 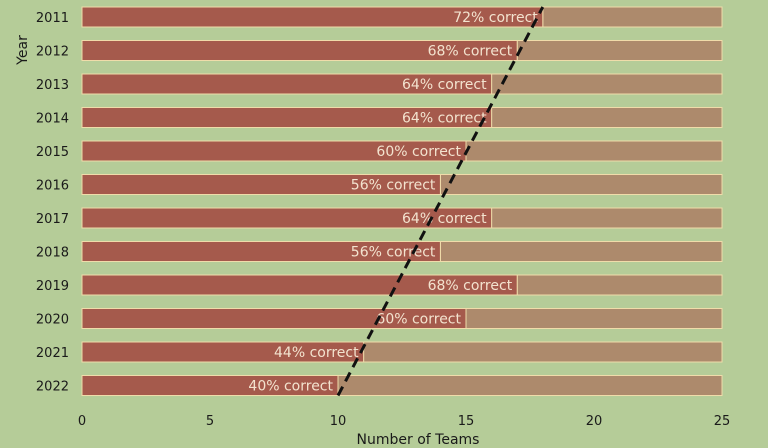 I want to click on y-tick-2018: 2018, so click(x=52, y=253).